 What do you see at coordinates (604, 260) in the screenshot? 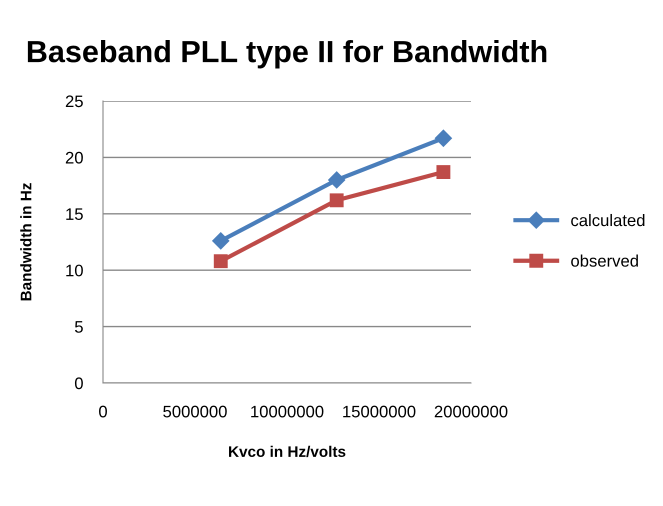
I see `legend-label: observed` at bounding box center [604, 260].